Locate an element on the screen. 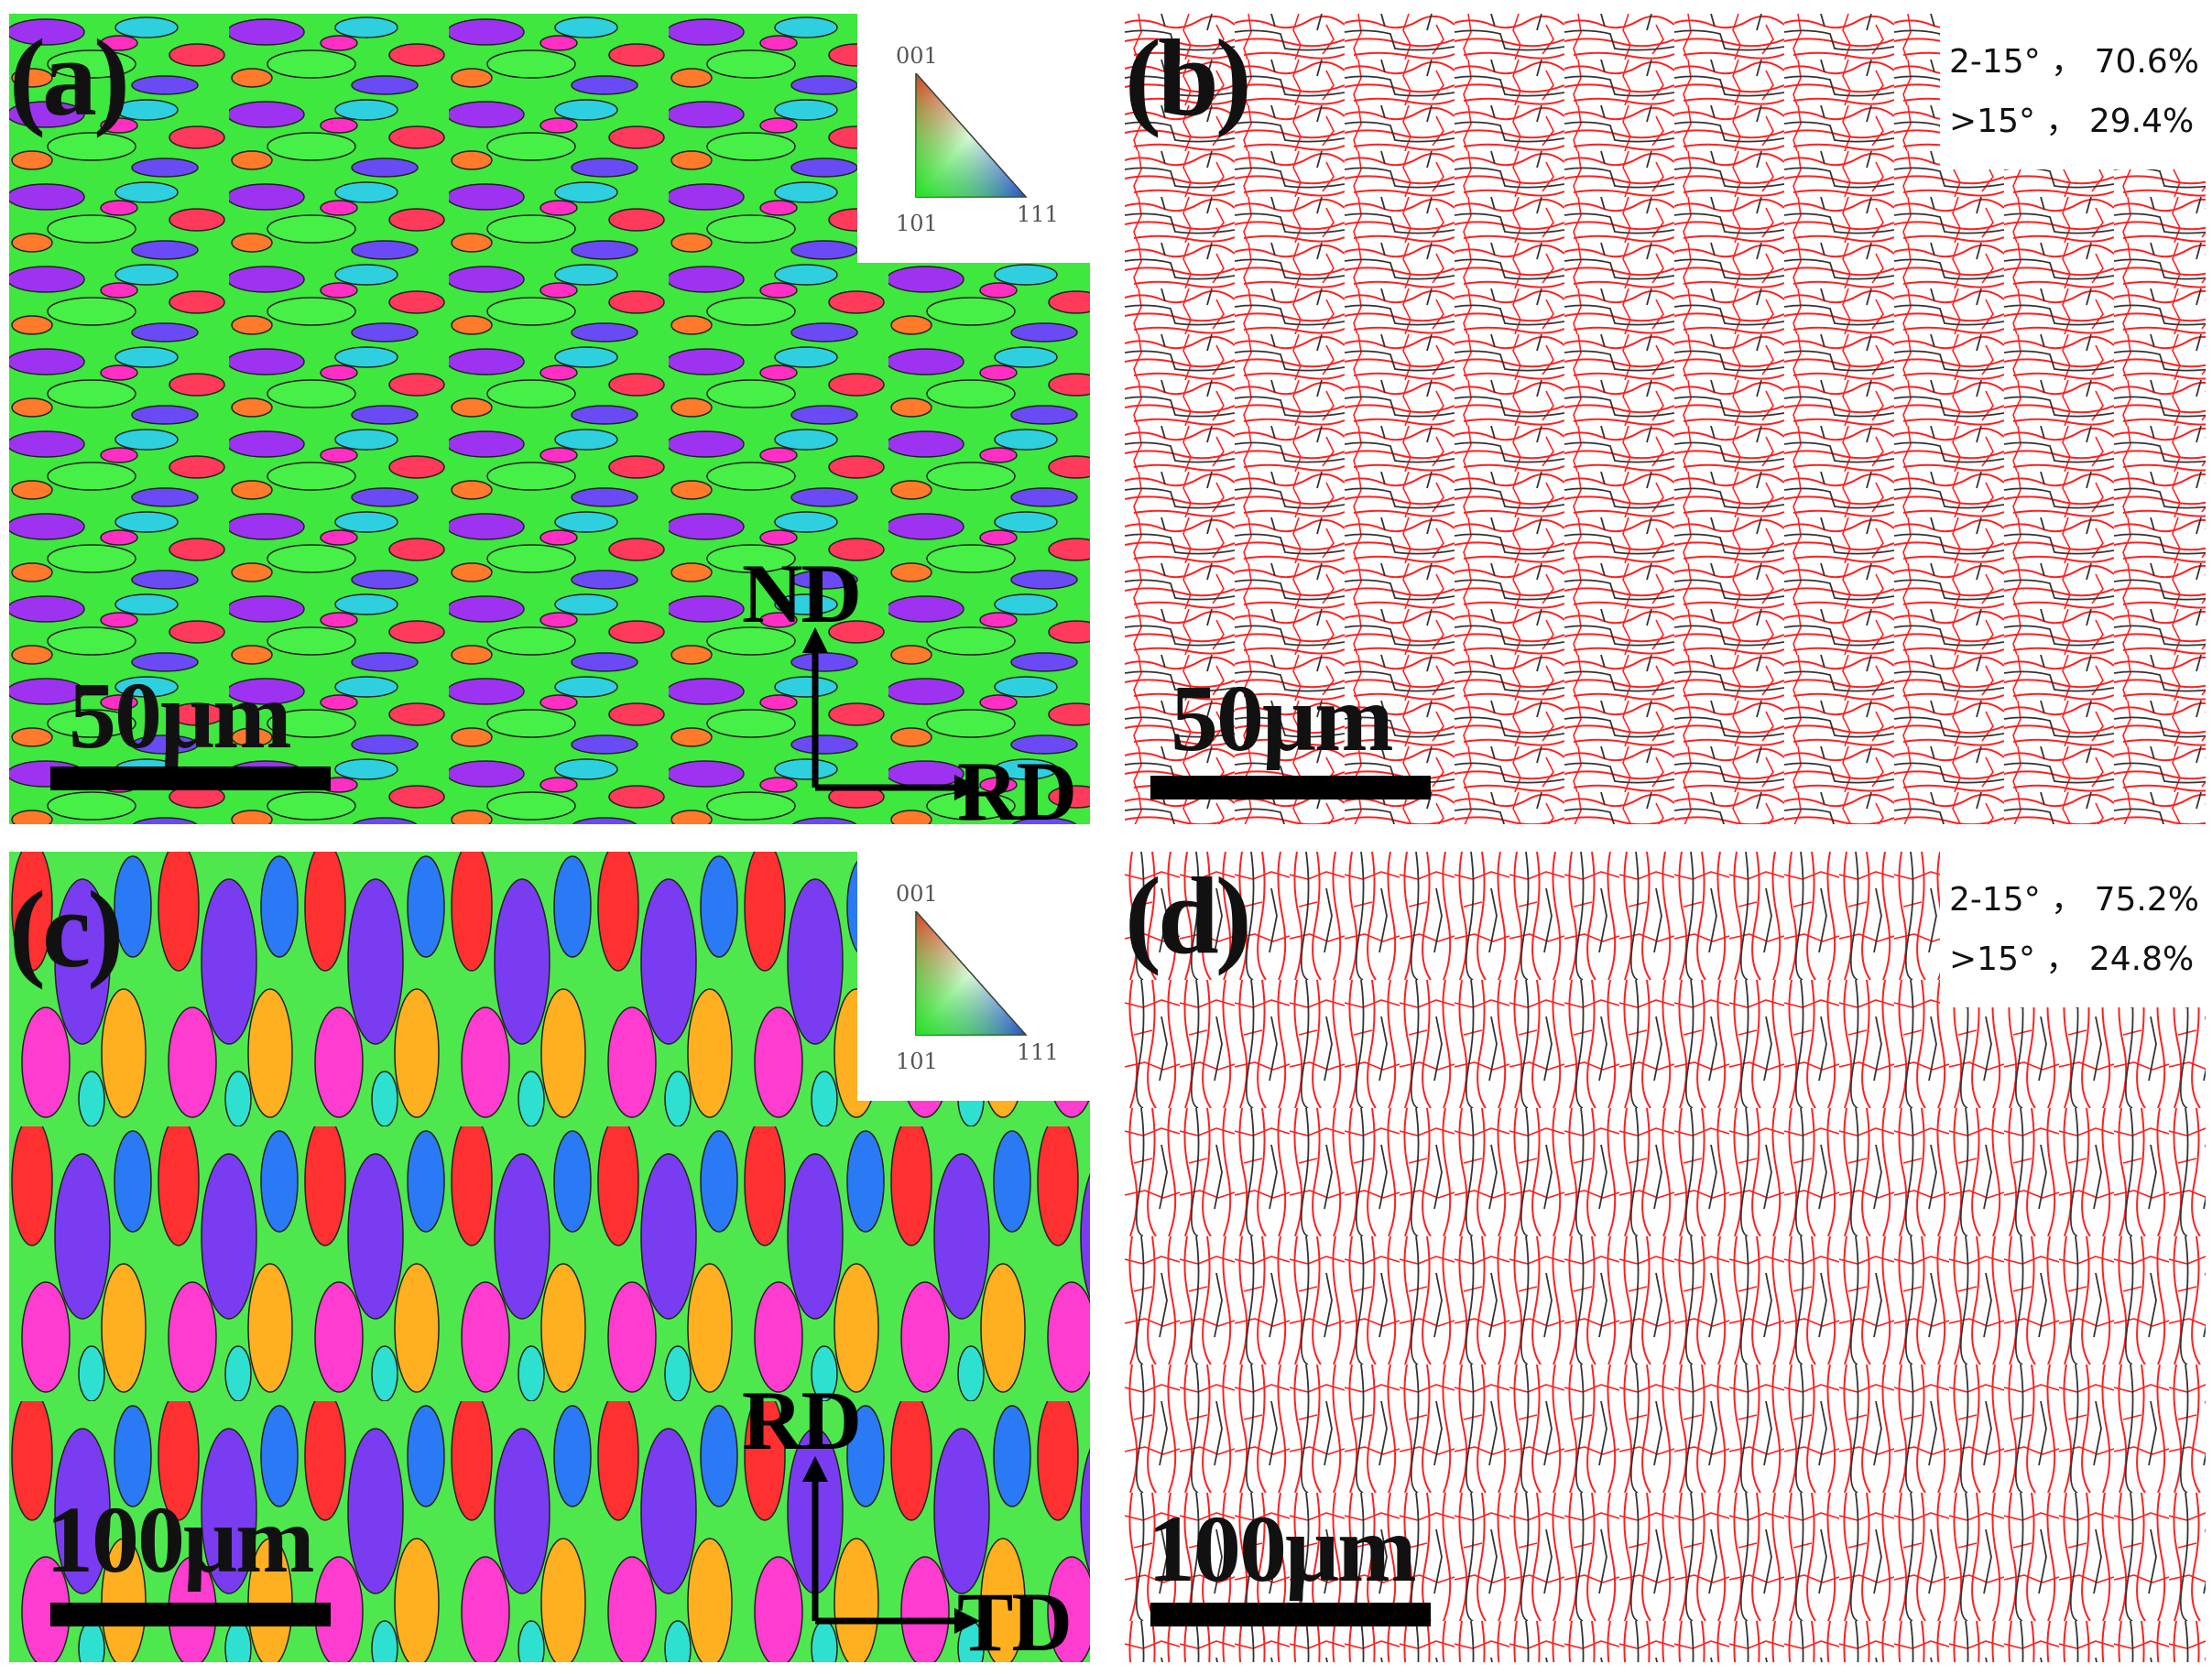 This screenshot has width=2212, height=1675. axis-arrows-c is located at coordinates (891, 1545).